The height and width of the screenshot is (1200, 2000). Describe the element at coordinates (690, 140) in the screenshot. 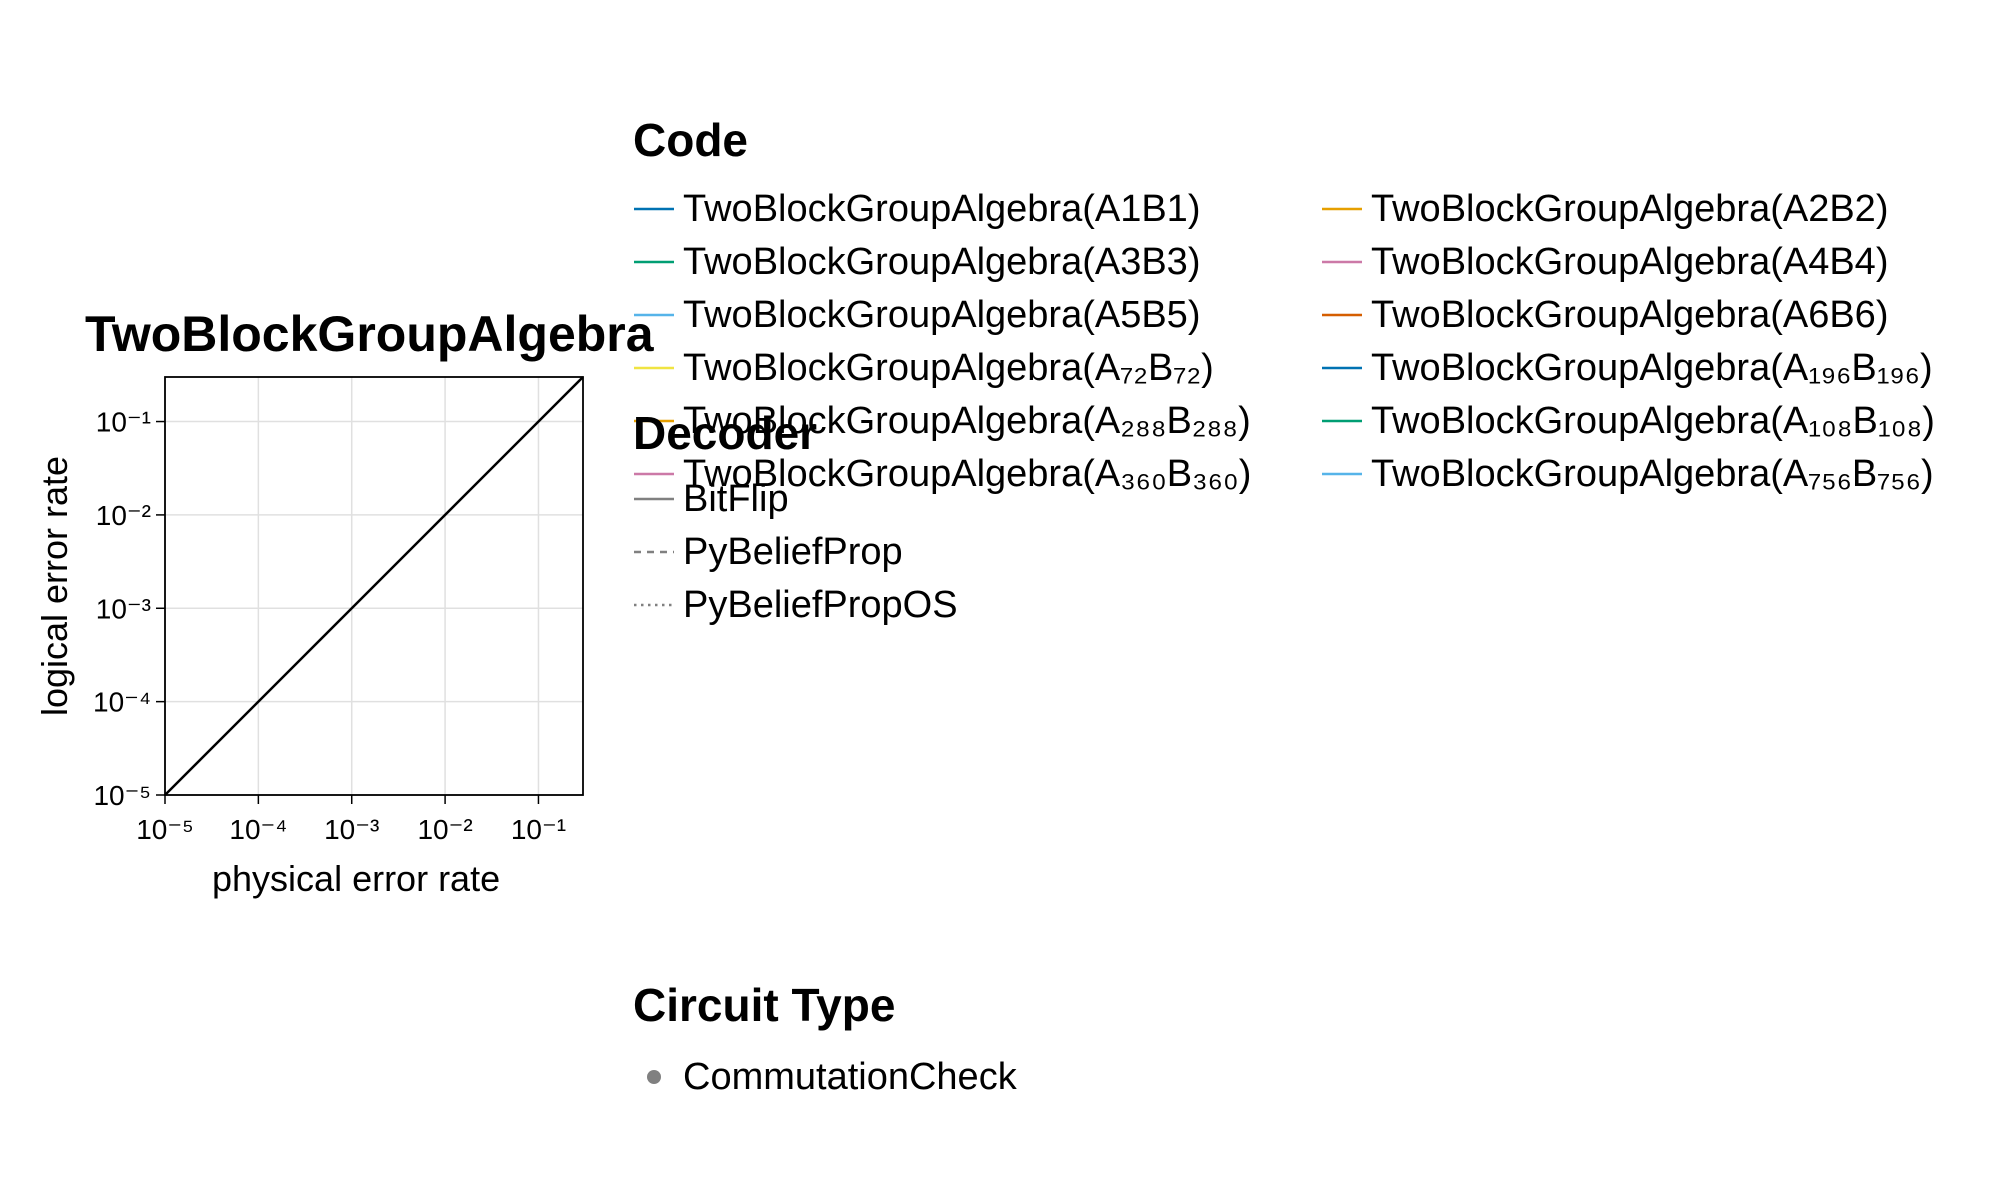

I see `legend-title-code: Code` at that location.